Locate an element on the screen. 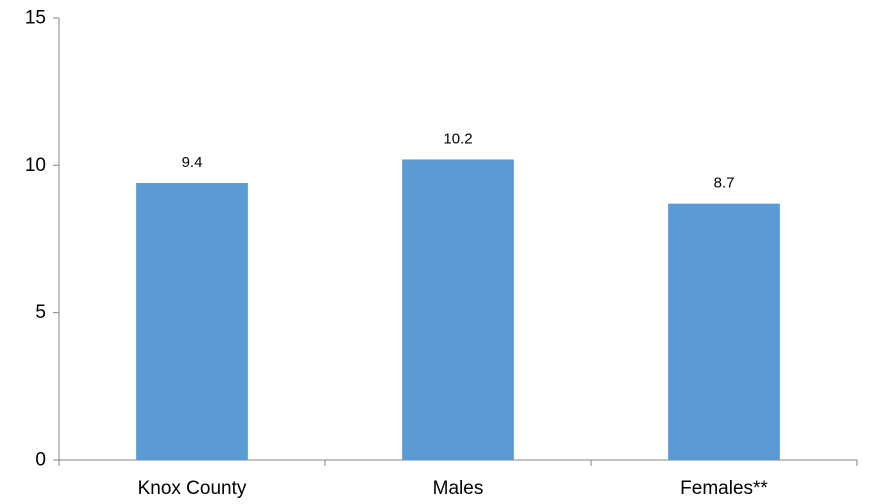 This screenshot has height=504, width=877. y-tick-label: 5 is located at coordinates (40, 312).